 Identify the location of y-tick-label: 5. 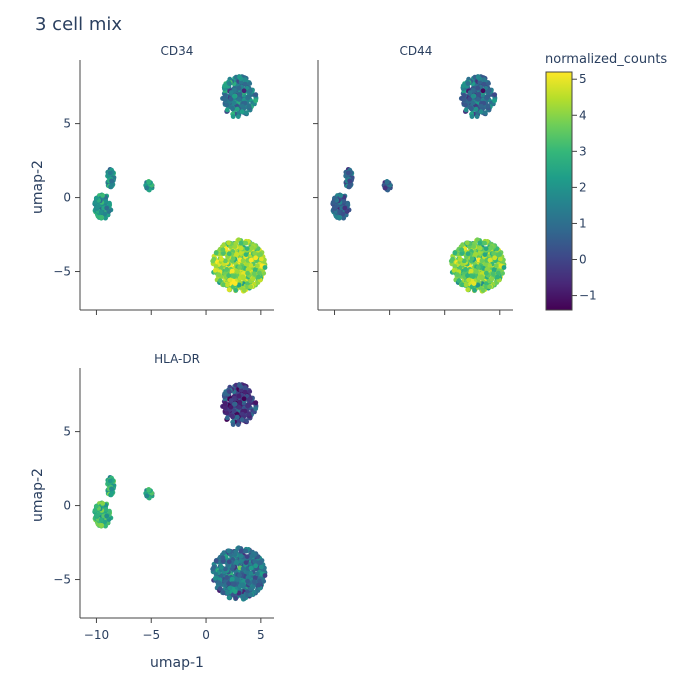
(67, 432).